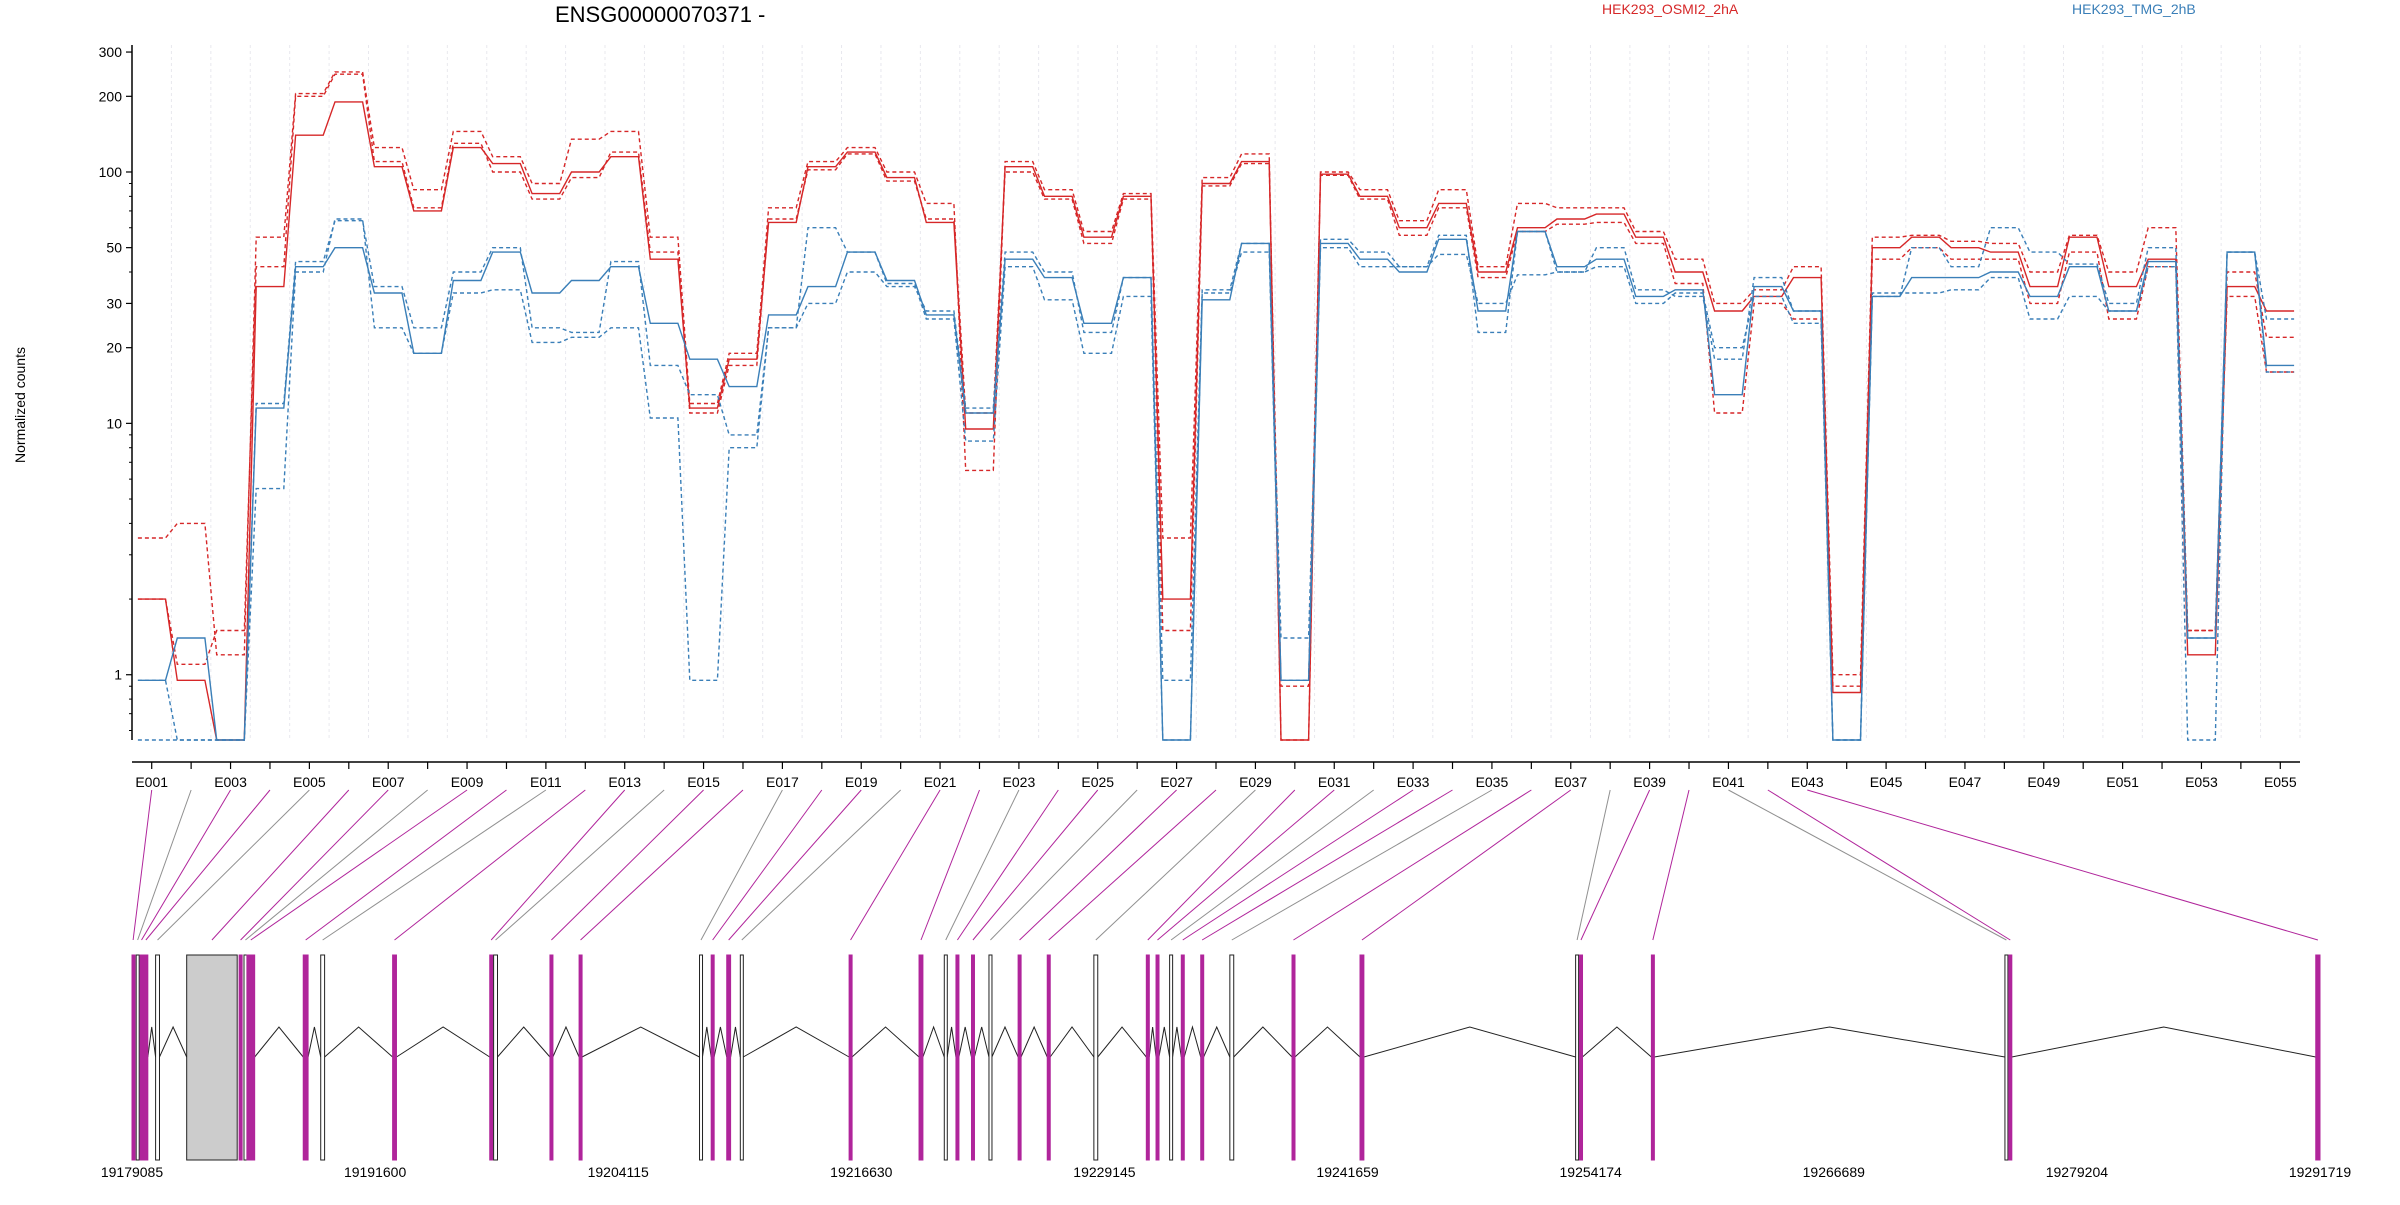 Image resolution: width=2400 pixels, height=1205 pixels. I want to click on x-tick-label: E013, so click(624, 782).